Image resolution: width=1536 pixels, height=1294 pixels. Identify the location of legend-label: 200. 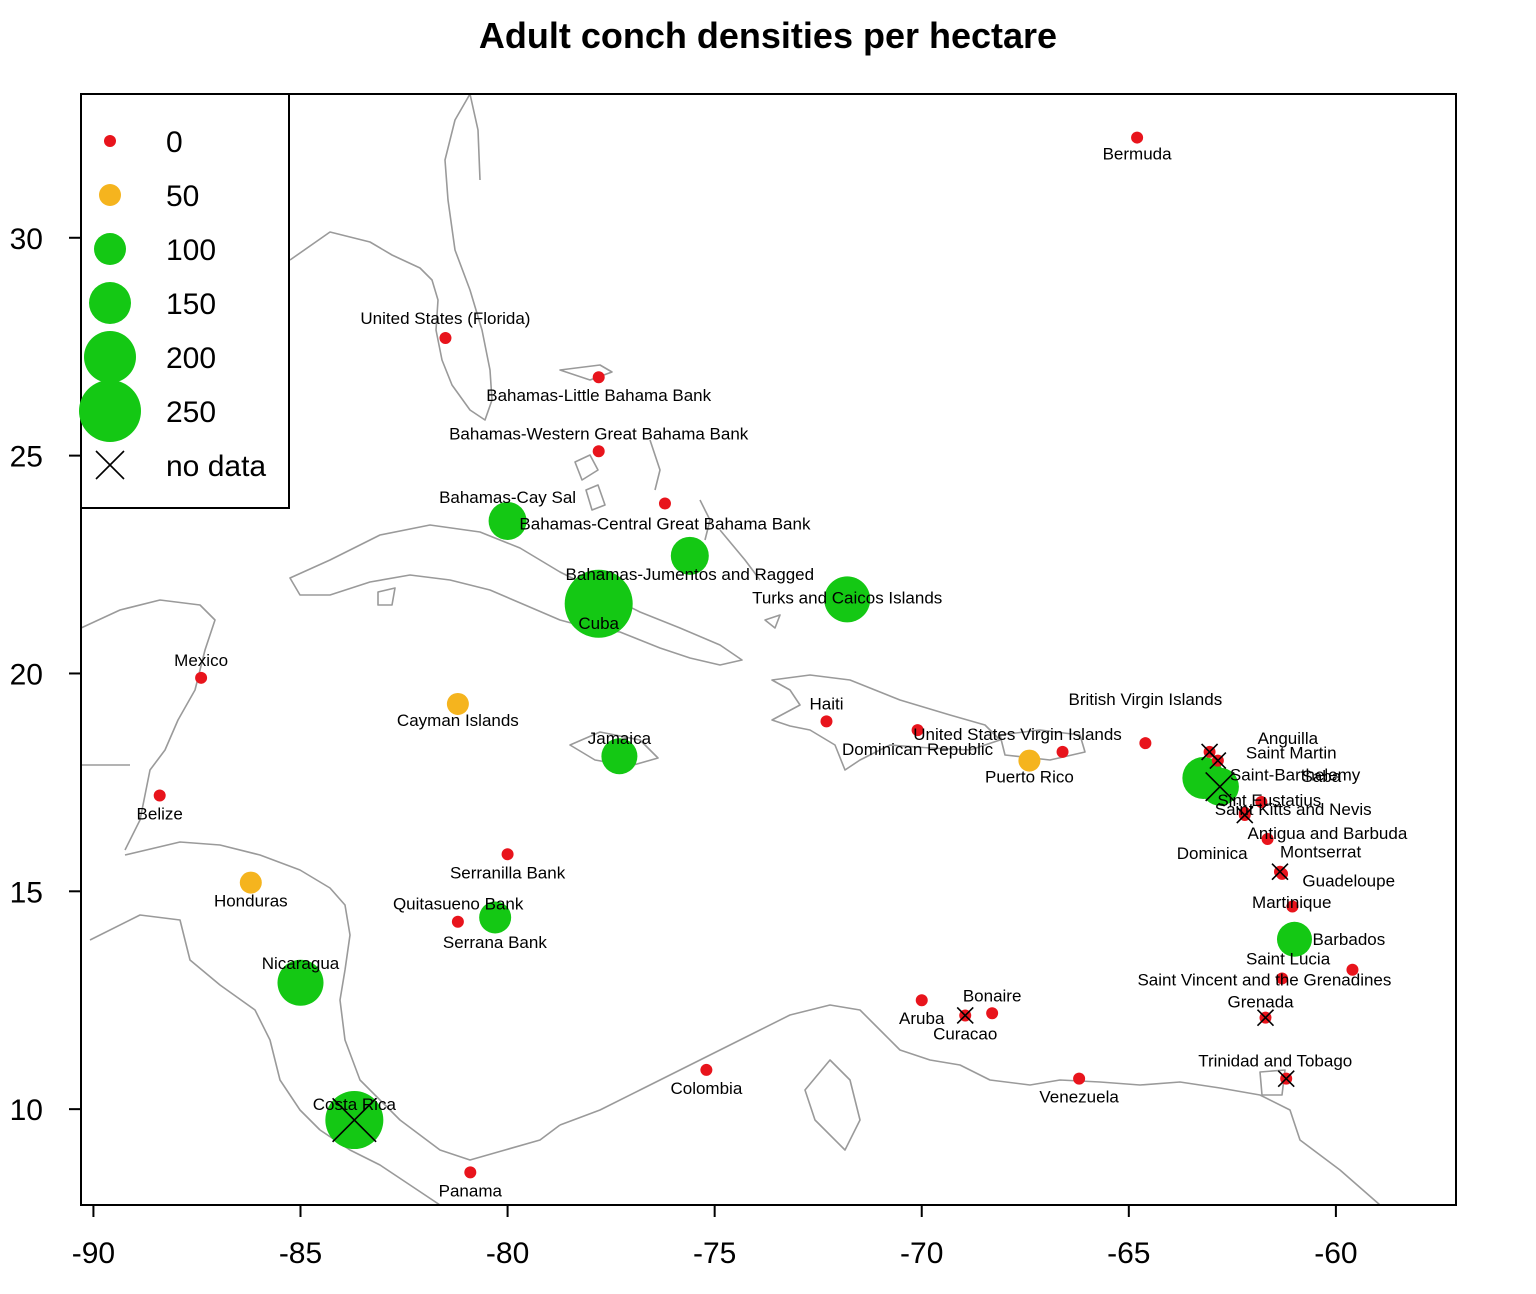
(191, 358).